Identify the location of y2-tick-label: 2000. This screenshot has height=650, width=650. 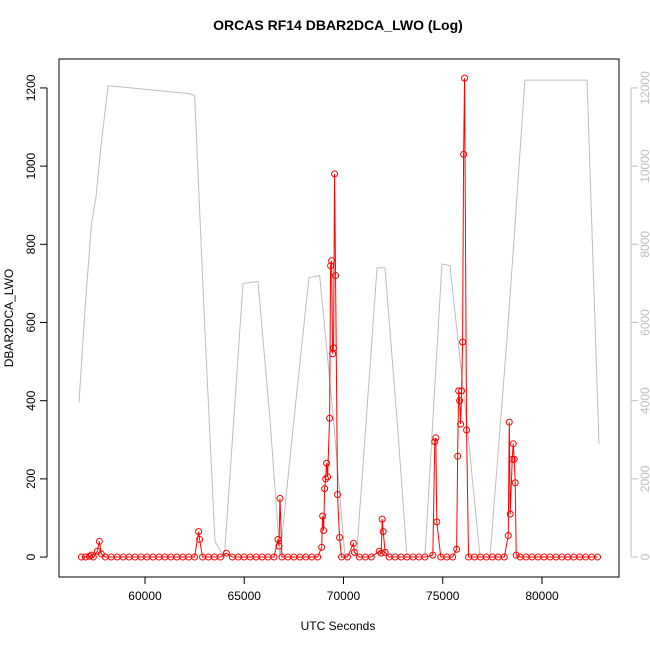
(644, 478).